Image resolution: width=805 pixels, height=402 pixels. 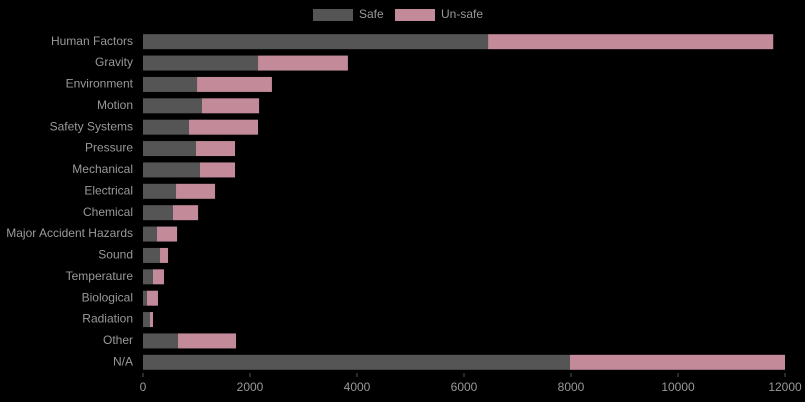 What do you see at coordinates (118, 340) in the screenshot?
I see `y-tick-label: Other` at bounding box center [118, 340].